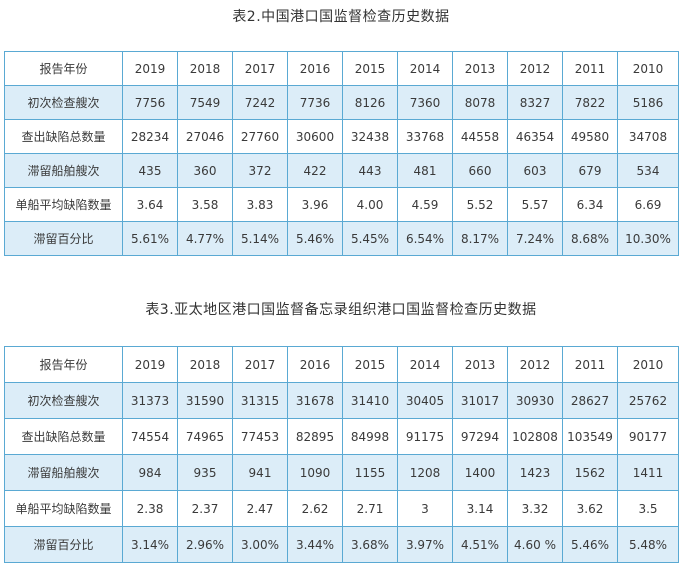 This screenshot has height=575, width=682. What do you see at coordinates (315, 400) in the screenshot?
I see `value-cell: 31678` at bounding box center [315, 400].